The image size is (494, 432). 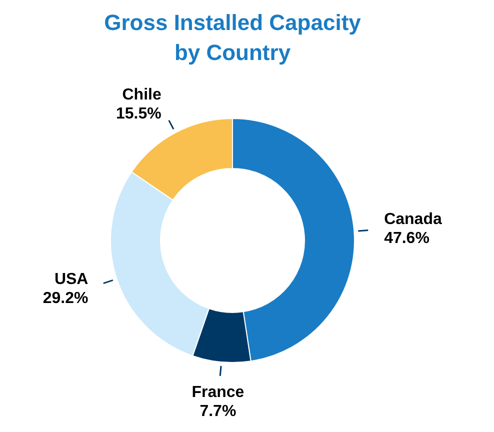 What do you see at coordinates (407, 238) in the screenshot?
I see `data-label: 47.6%` at bounding box center [407, 238].